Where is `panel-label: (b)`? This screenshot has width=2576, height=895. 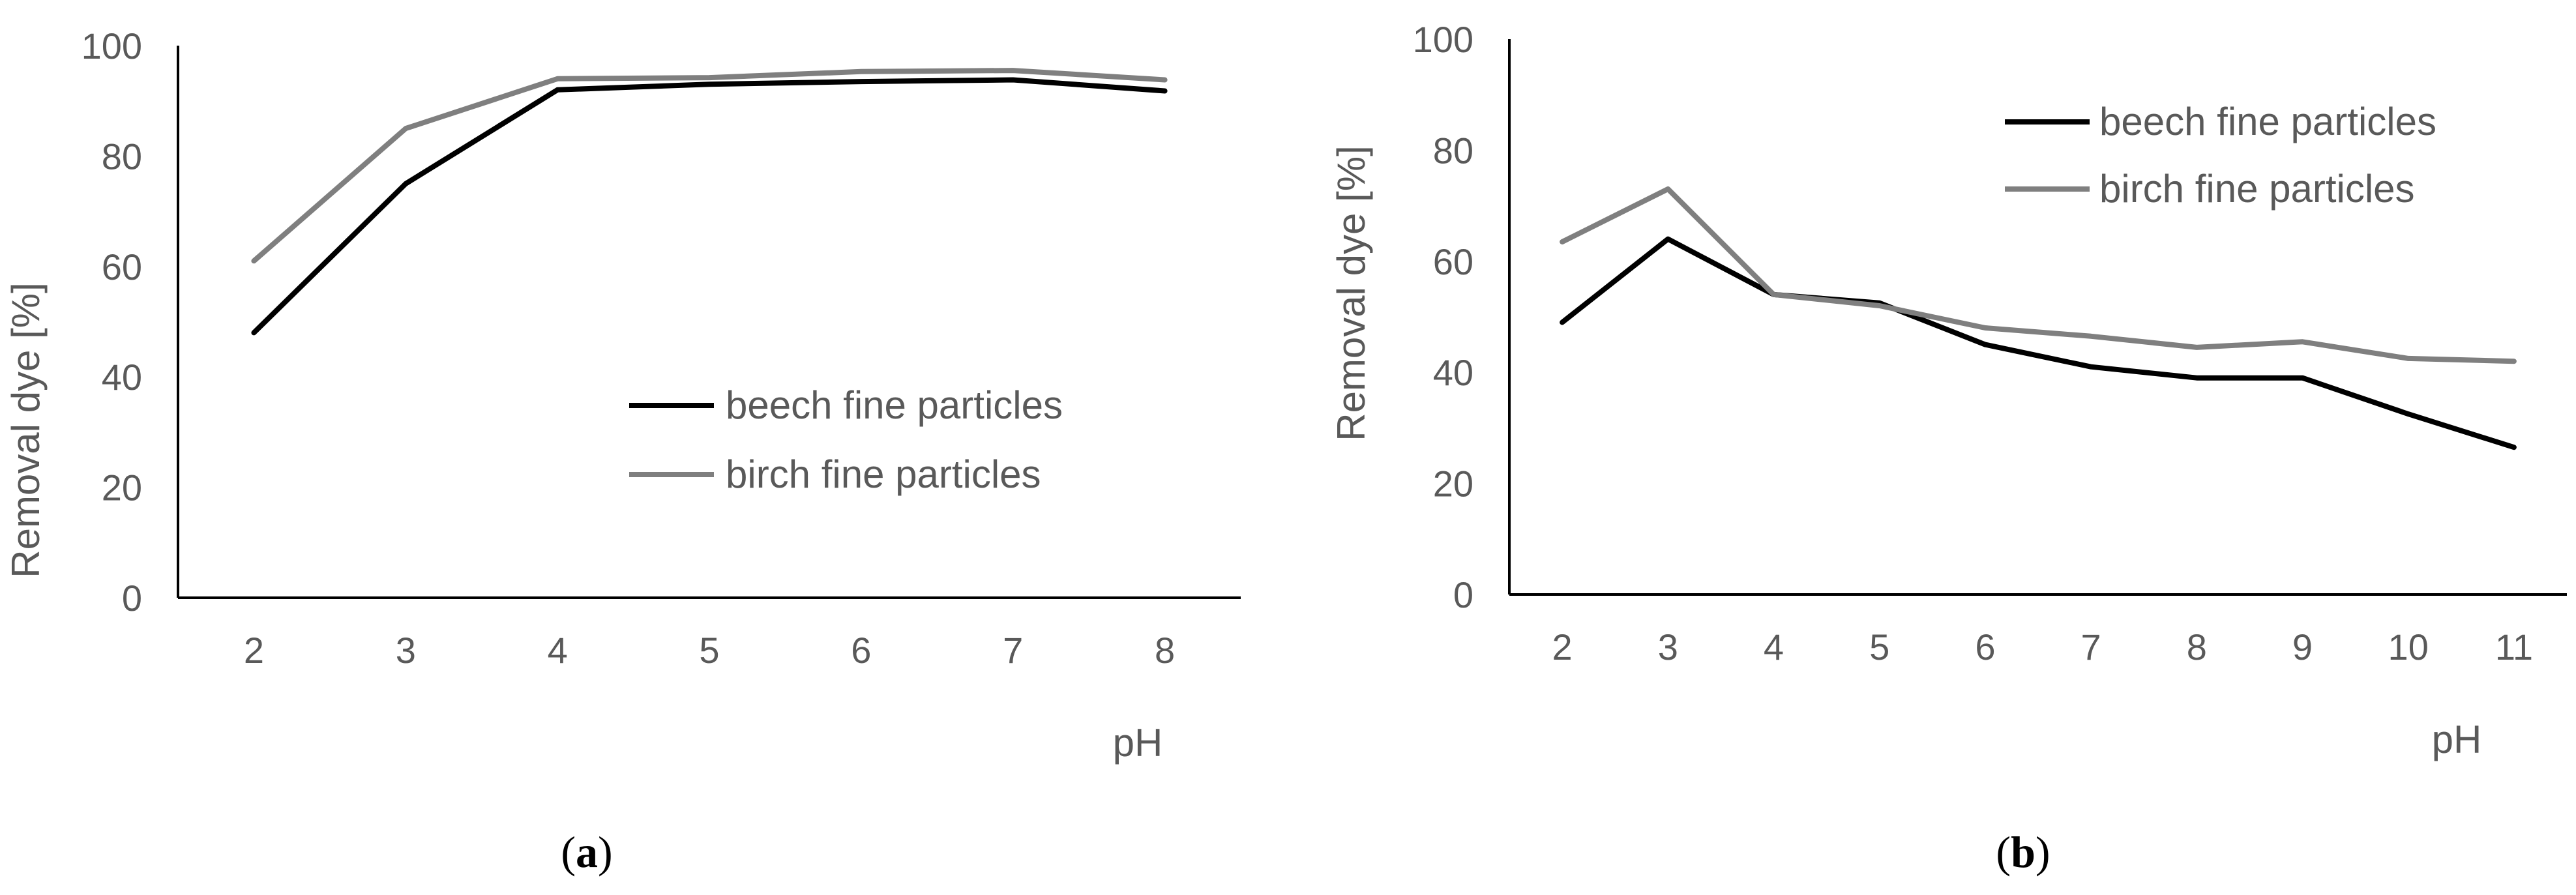 panel-label: (b) is located at coordinates (2023, 852).